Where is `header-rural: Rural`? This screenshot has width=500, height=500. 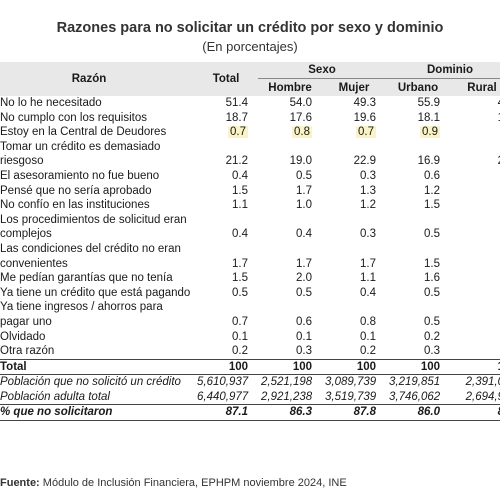
header-rural: Rural is located at coordinates (475, 87).